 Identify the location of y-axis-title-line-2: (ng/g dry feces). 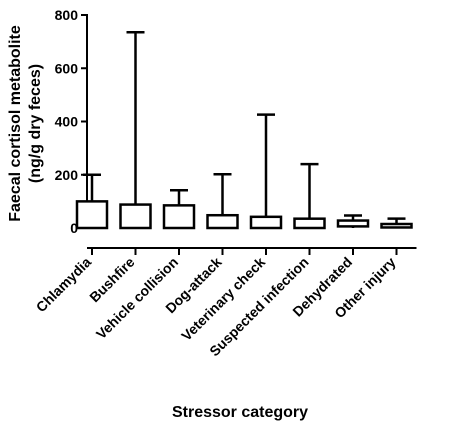
(35, 123).